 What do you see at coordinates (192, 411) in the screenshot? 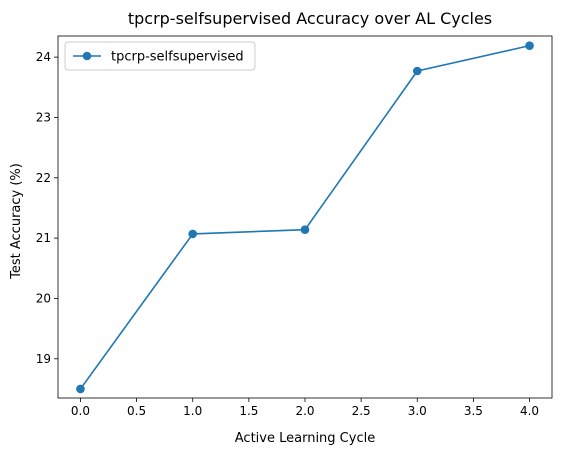
I see `x-tick-label: 1.0` at bounding box center [192, 411].